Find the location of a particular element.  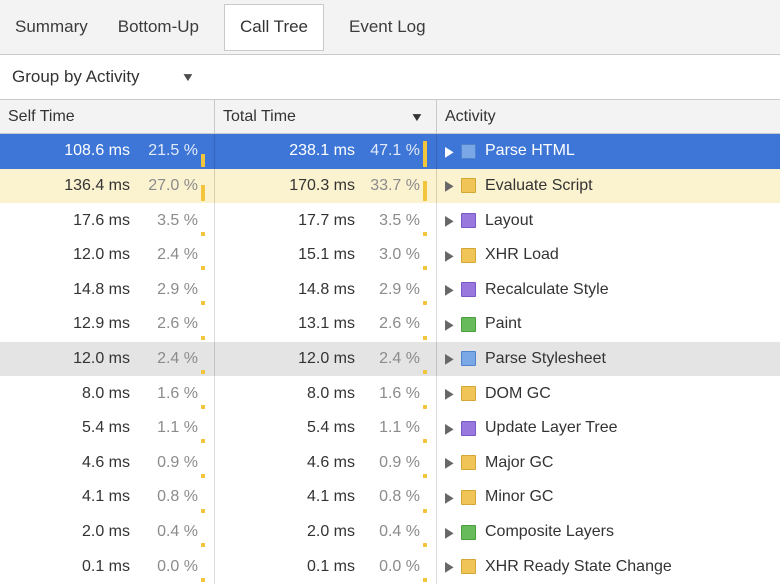

total-time-cell: 170.3 ms 33.7 % is located at coordinates (326, 186).